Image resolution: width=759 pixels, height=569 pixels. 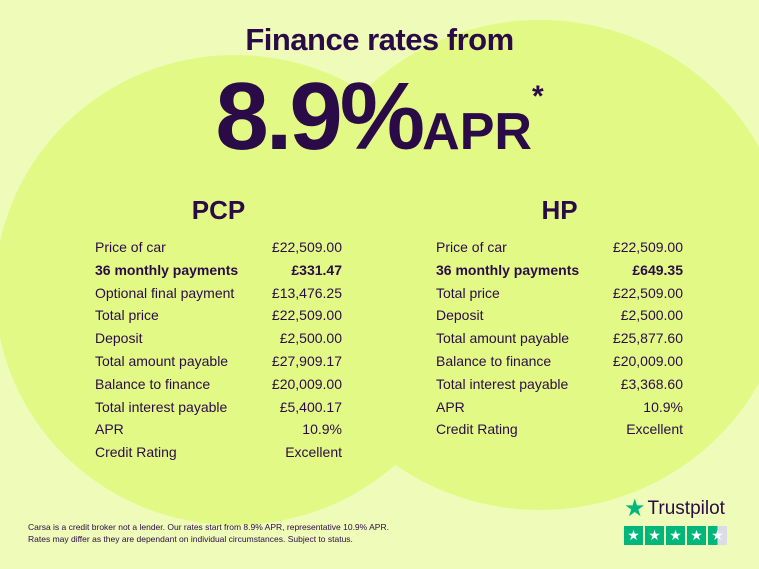 I want to click on row-label: Optional final payment, so click(x=165, y=292).